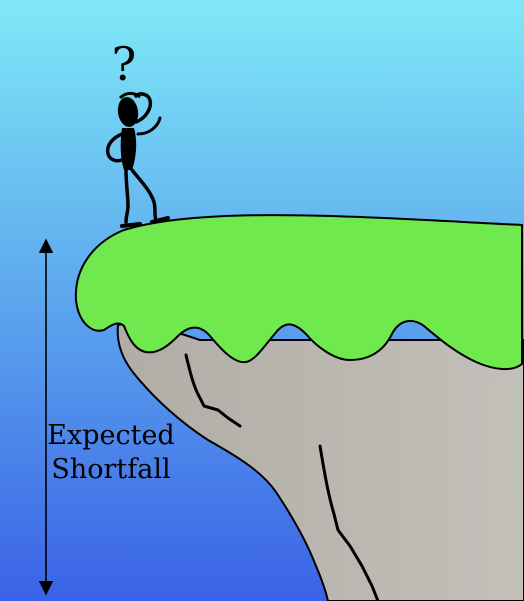  Describe the element at coordinates (110, 435) in the screenshot. I see `label-line-1: Expected` at that location.